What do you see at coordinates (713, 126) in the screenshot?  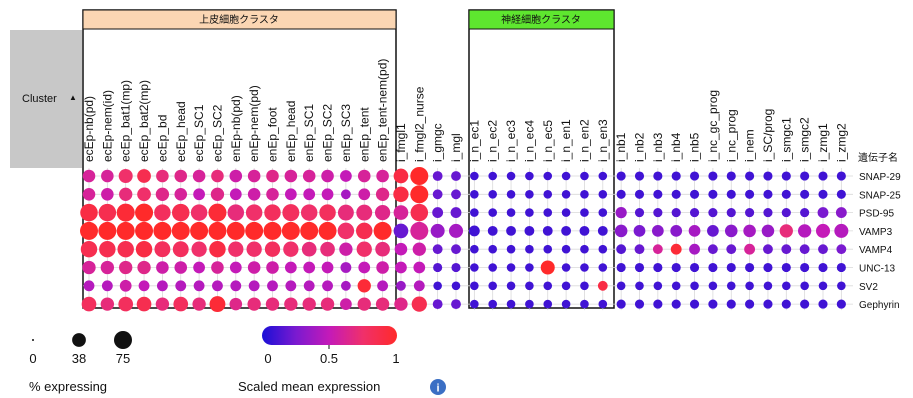 I see `cluster-label: i_nc_gc_prog` at bounding box center [713, 126].